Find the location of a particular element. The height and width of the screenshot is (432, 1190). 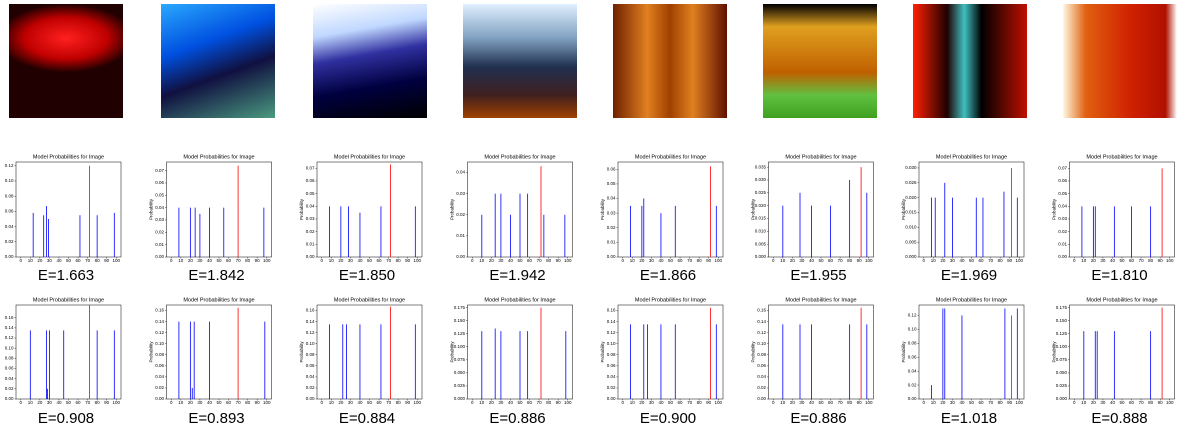

y-tick-label: 0.035 is located at coordinates (761, 166).